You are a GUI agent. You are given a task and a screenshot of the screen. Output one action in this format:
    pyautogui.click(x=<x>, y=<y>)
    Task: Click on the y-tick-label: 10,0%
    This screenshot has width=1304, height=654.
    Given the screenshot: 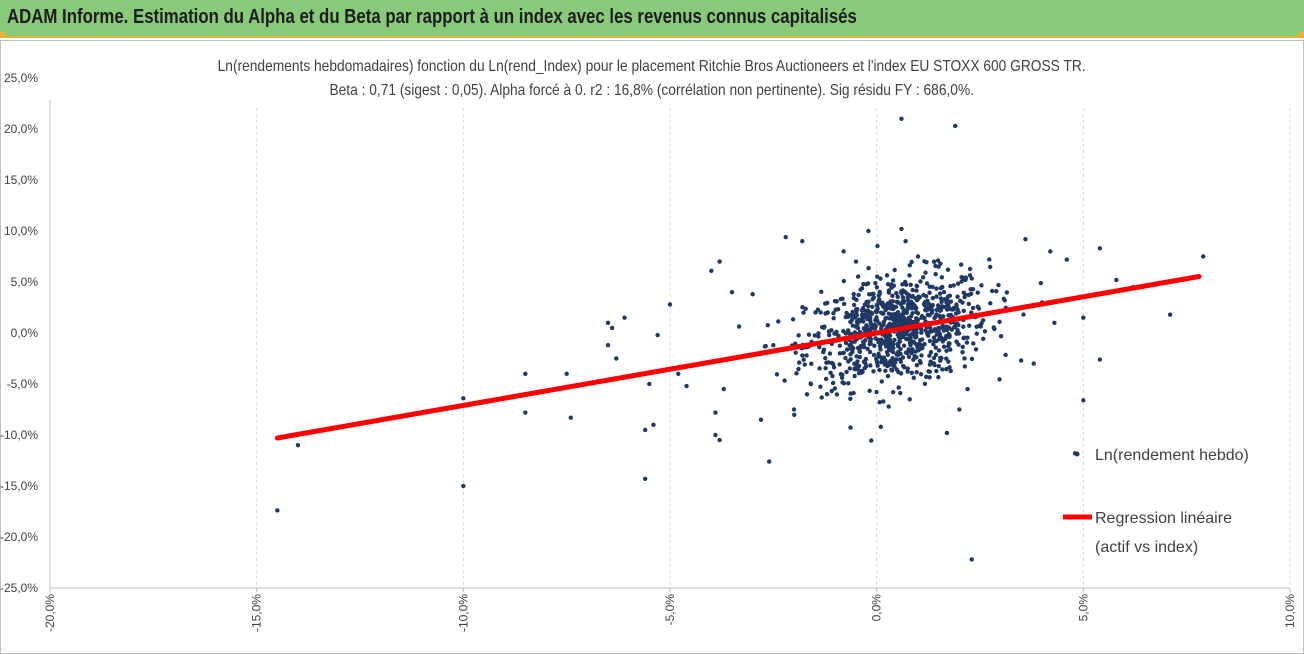 What is the action you would take?
    pyautogui.click(x=21, y=231)
    